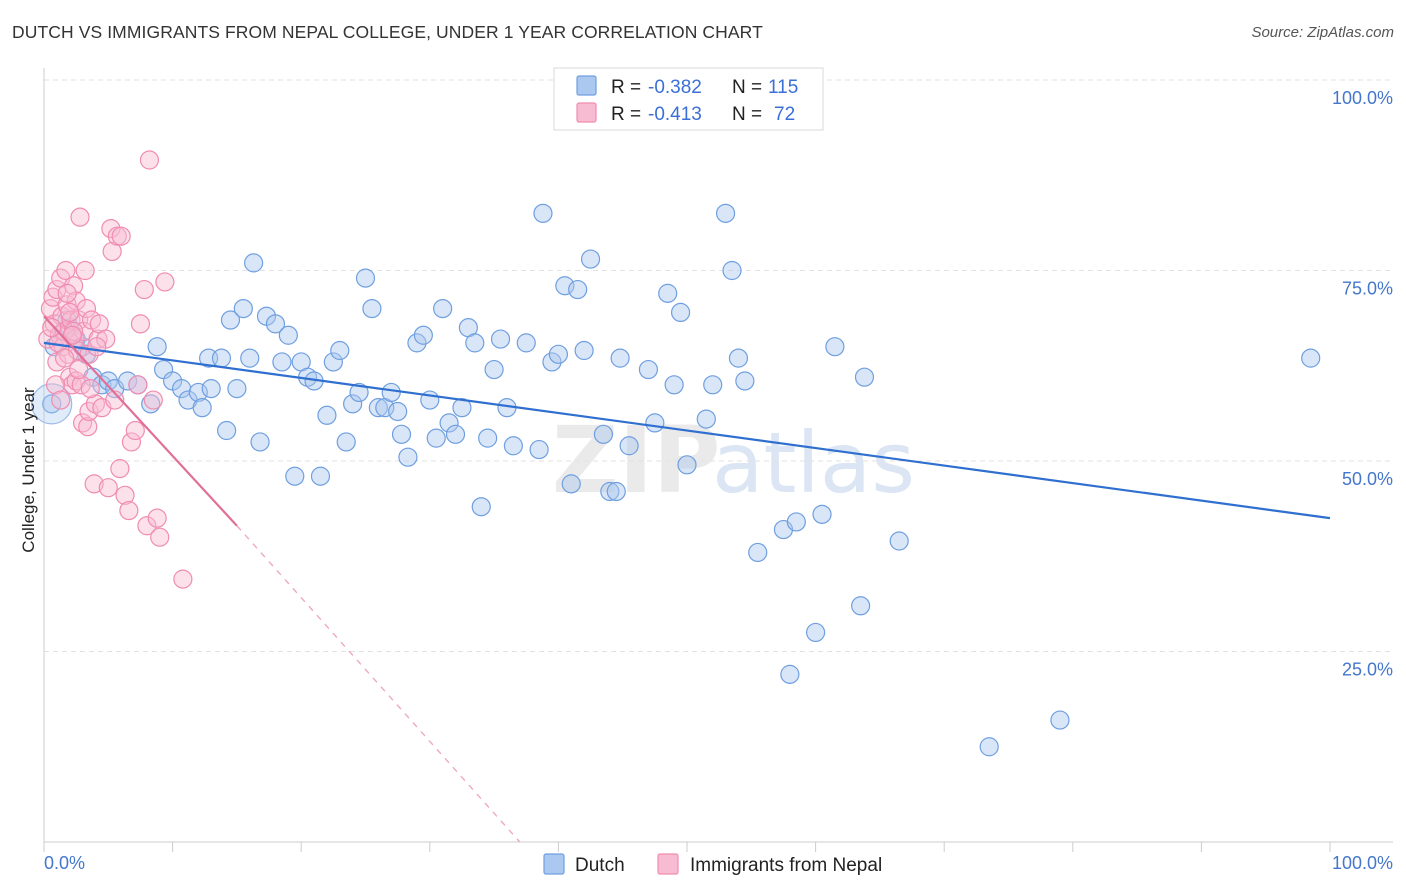  I want to click on nepal-points, so click(115, 369).